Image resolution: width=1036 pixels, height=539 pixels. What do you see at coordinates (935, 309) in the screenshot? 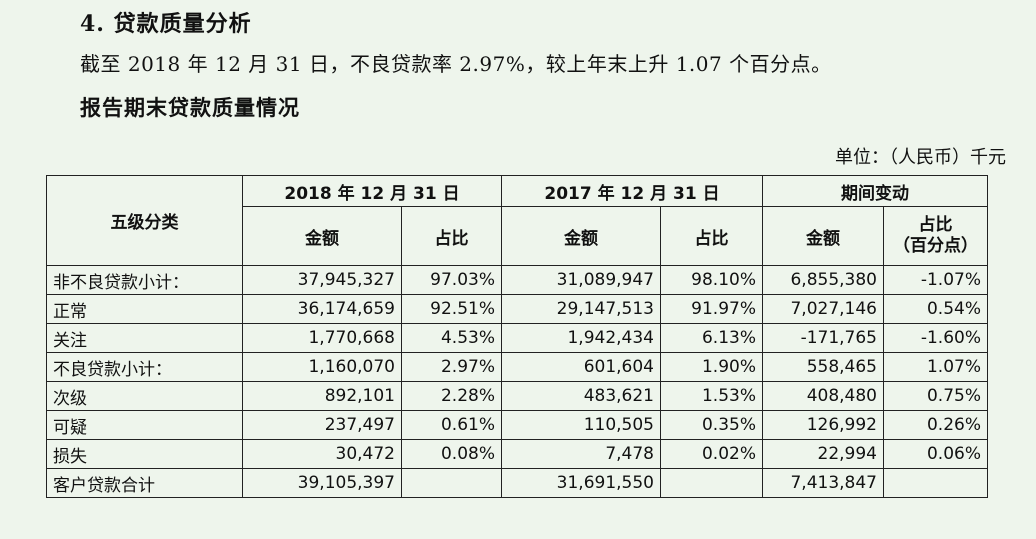
I see `ratio-change: 0.54%` at bounding box center [935, 309].